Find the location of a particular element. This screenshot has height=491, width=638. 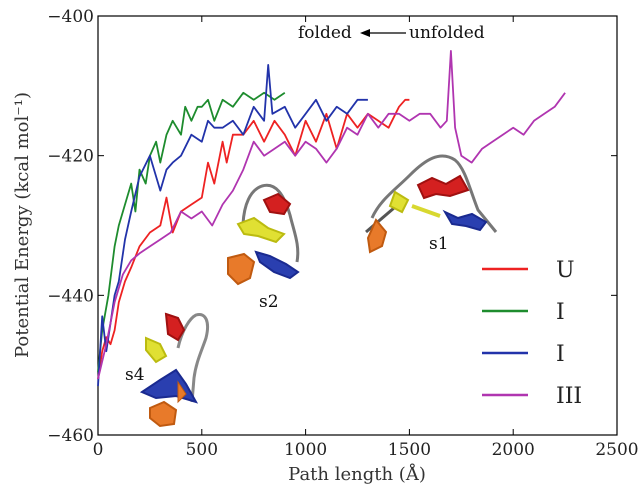

y-tick-label-3: −400 is located at coordinates (70, 17).